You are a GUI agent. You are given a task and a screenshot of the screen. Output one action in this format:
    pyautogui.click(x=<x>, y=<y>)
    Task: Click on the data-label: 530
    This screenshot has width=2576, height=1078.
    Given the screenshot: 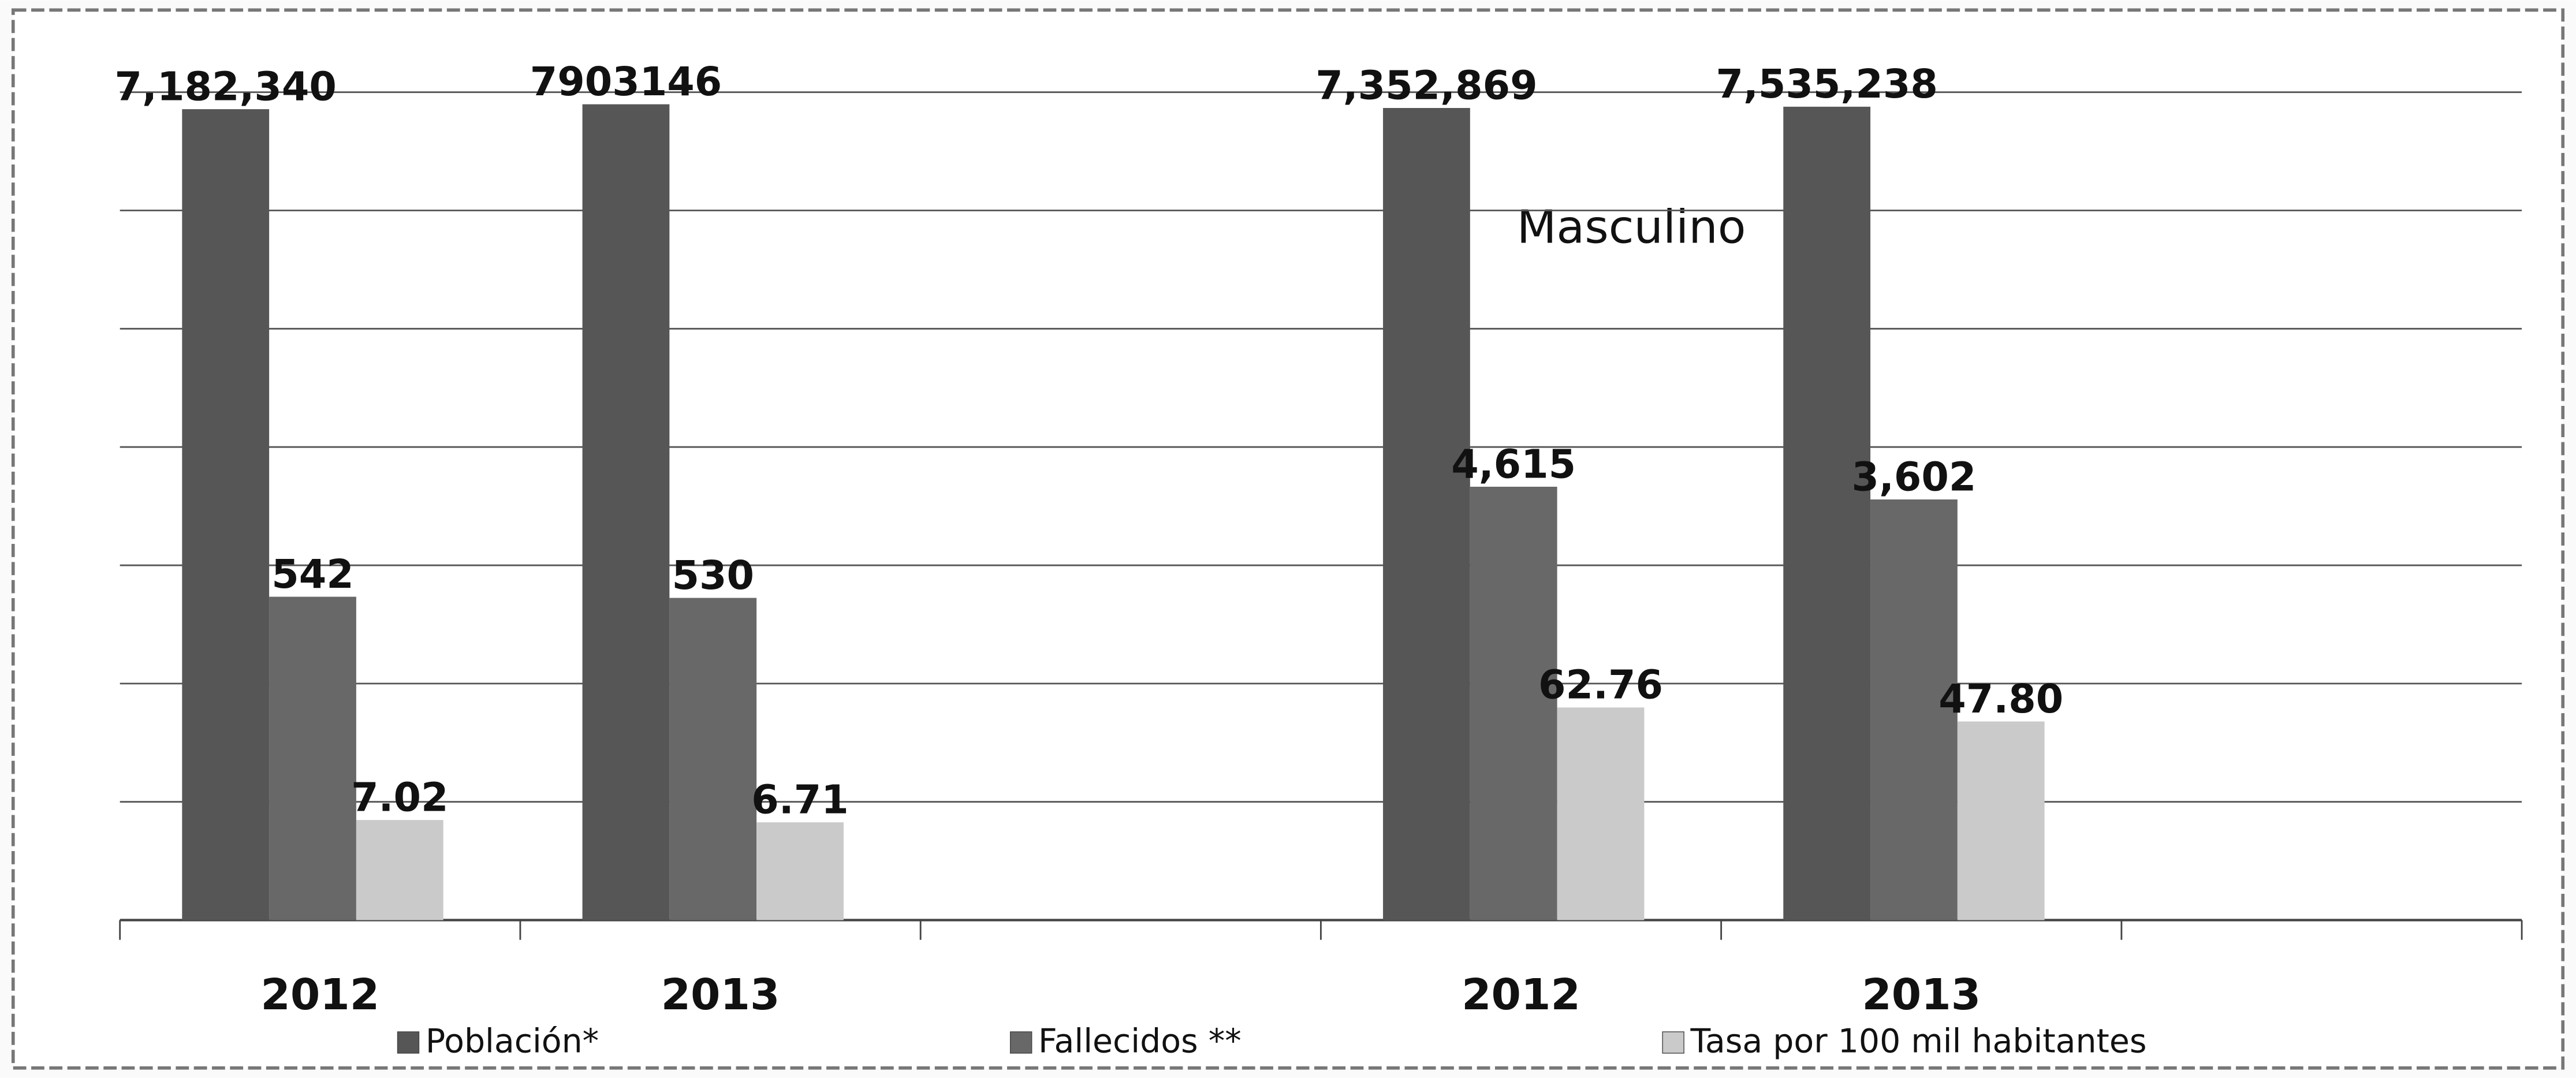 What is the action you would take?
    pyautogui.click(x=713, y=576)
    